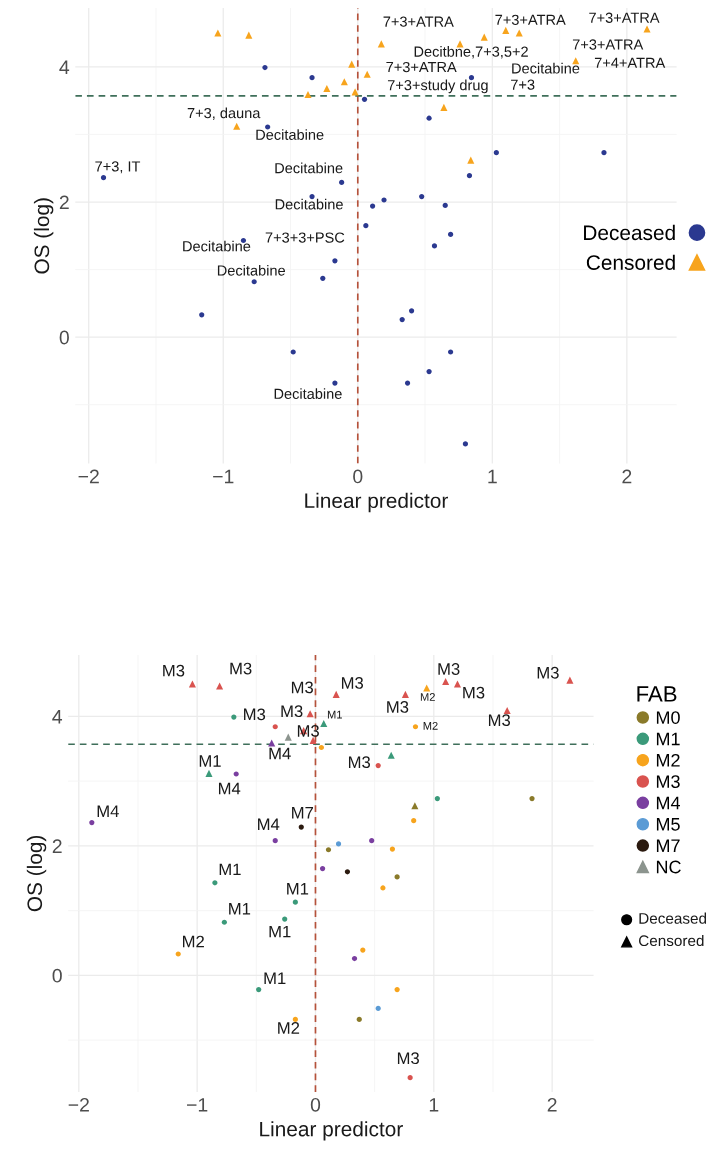 This screenshot has width=710, height=1153. I want to click on legend-label: Censored, so click(630, 262).